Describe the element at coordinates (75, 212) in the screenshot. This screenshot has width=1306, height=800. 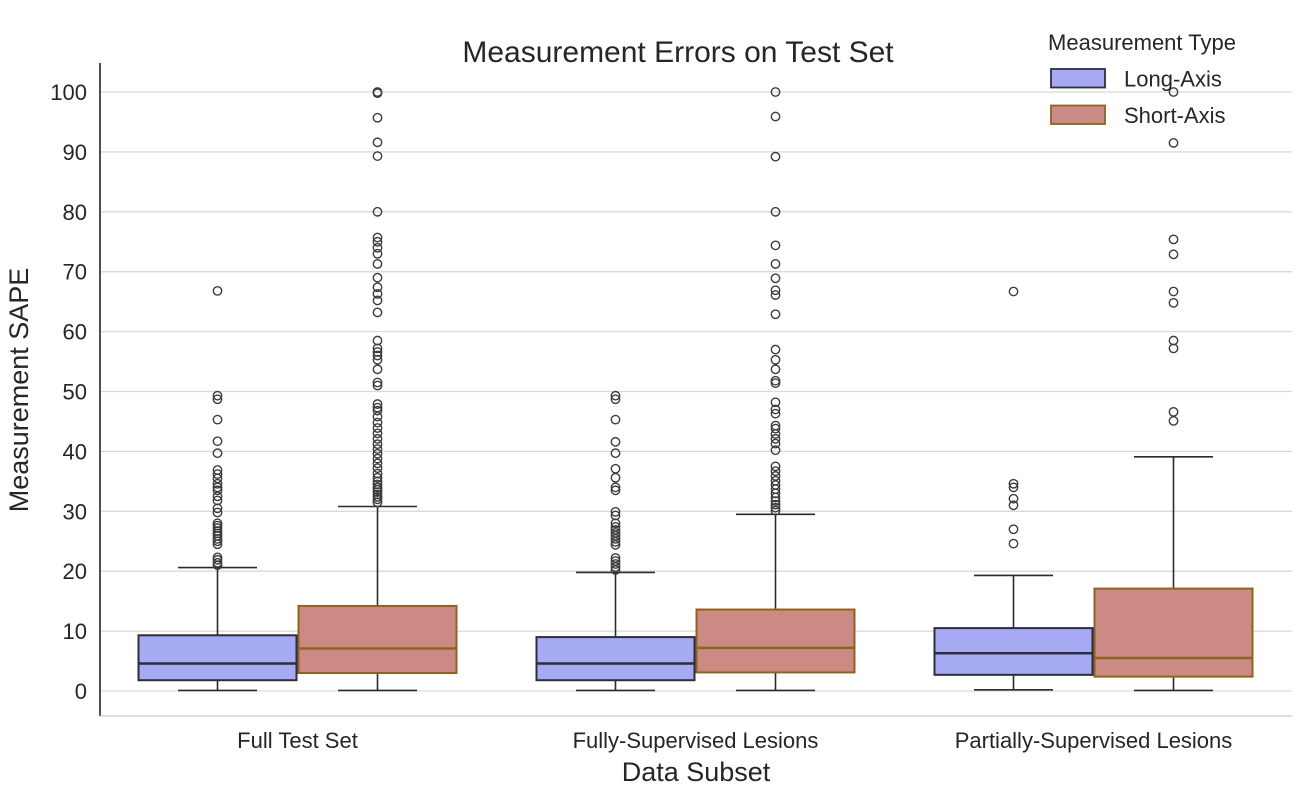
I see `y-tick-label: 80` at that location.